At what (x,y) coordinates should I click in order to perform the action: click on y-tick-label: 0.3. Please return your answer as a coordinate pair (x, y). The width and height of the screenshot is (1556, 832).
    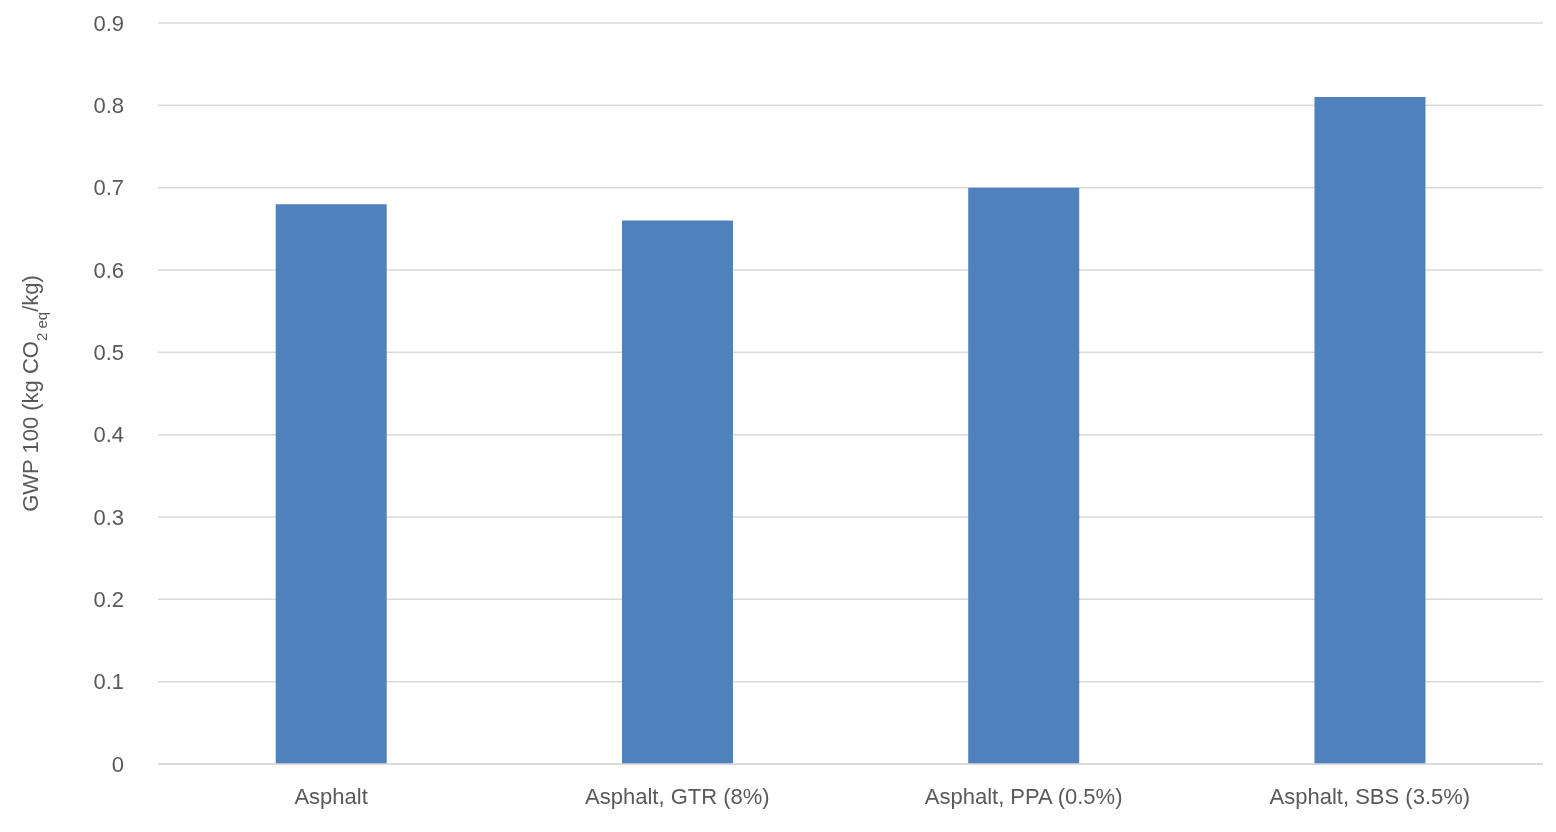
    Looking at the image, I should click on (108, 517).